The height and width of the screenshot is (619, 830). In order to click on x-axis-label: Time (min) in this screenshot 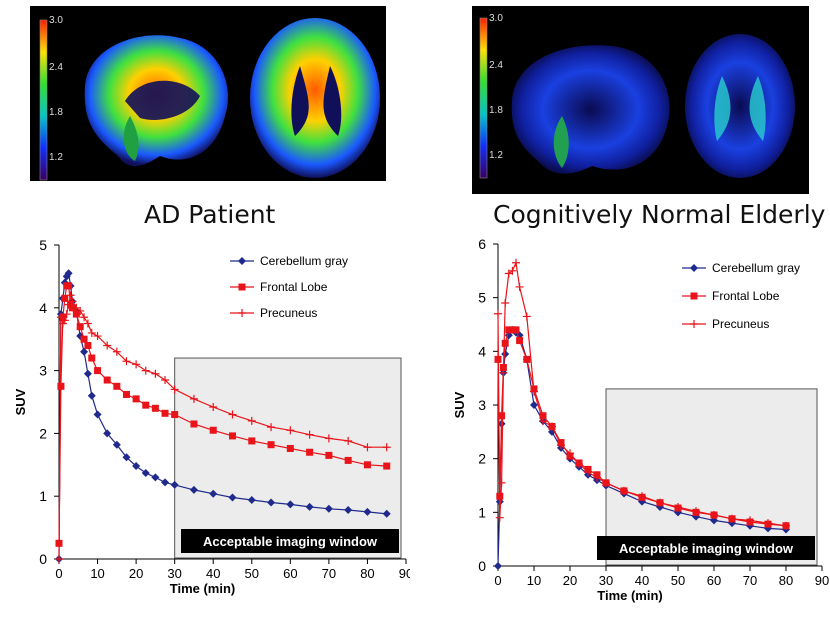, I will do `click(630, 595)`.